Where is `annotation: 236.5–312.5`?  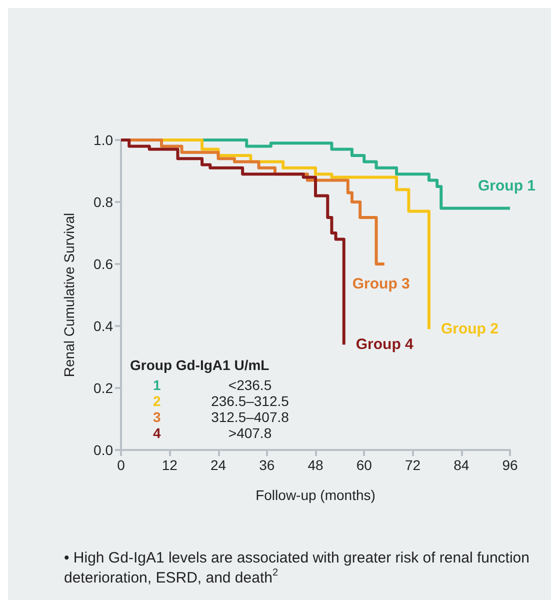
annotation: 236.5–312.5 is located at coordinates (250, 401).